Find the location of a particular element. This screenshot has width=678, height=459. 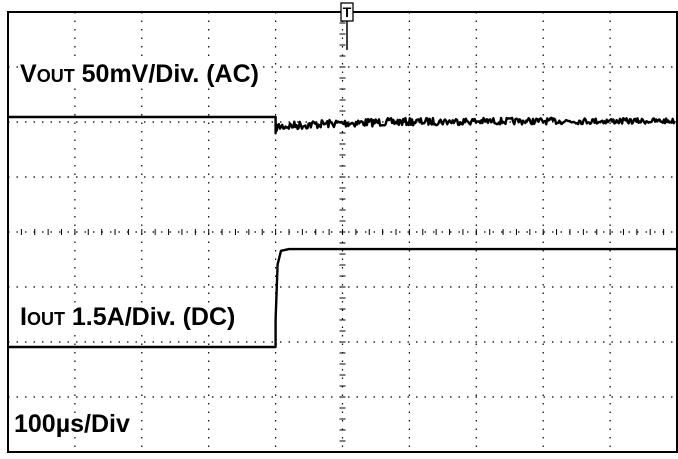

trigger-marker: T is located at coordinates (347, 26).